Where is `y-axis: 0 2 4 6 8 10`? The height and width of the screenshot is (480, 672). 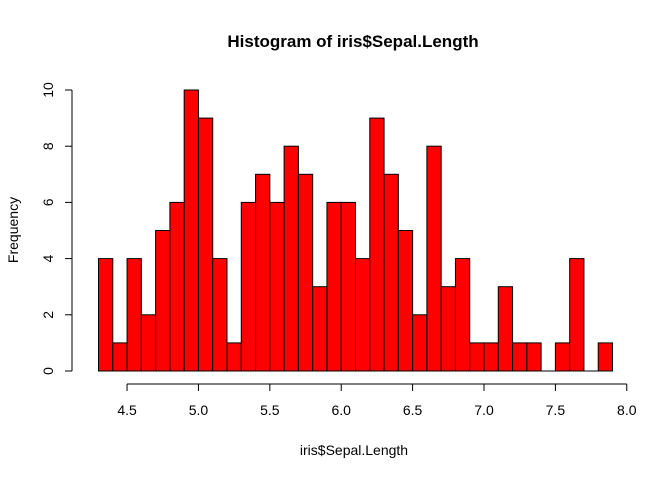
y-axis: 0 2 4 6 8 10 is located at coordinates (56, 228).